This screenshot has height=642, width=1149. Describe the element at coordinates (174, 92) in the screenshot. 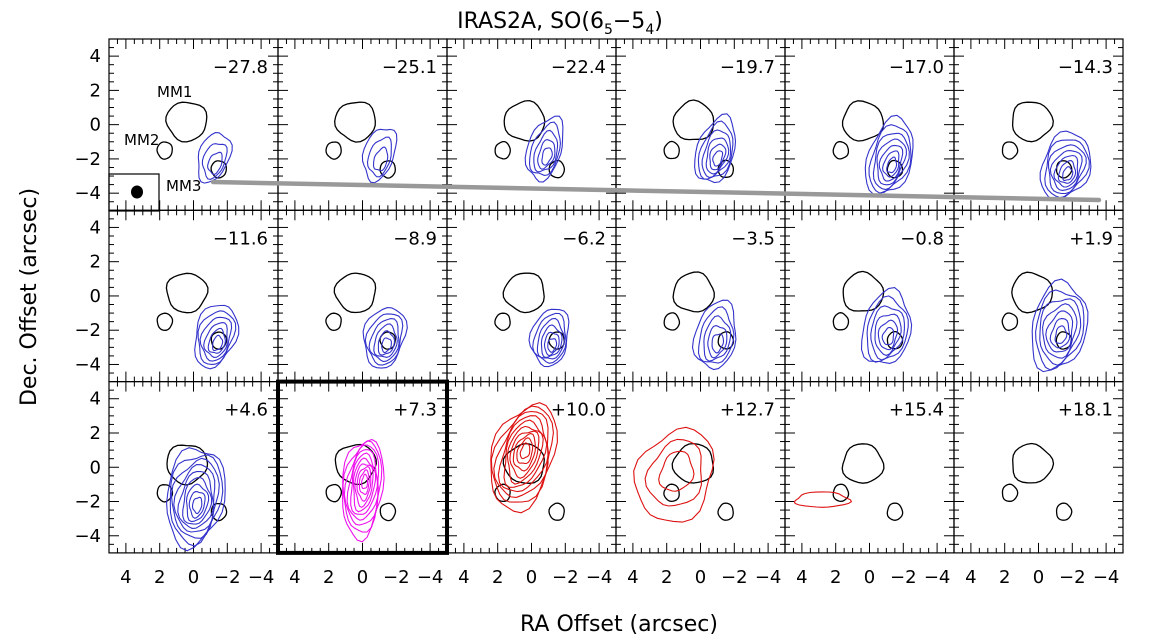

I see `source-label: MM1` at that location.